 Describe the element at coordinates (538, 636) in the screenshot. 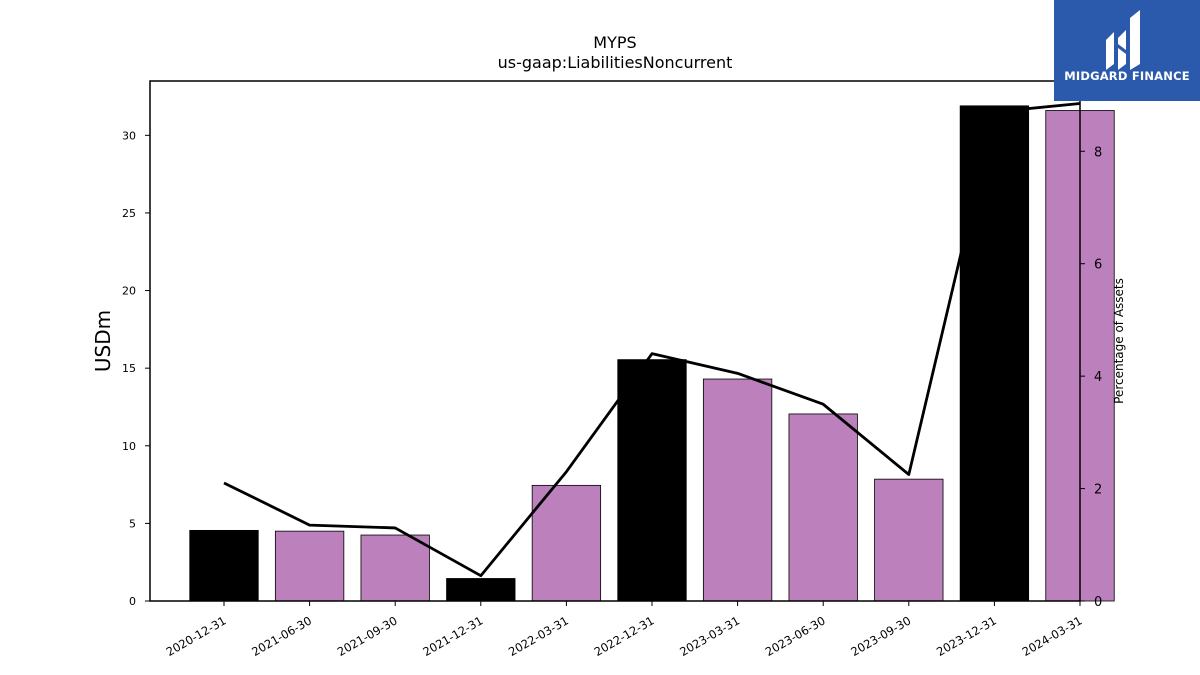

I see `x-tick-label: 2022-03-31` at that location.